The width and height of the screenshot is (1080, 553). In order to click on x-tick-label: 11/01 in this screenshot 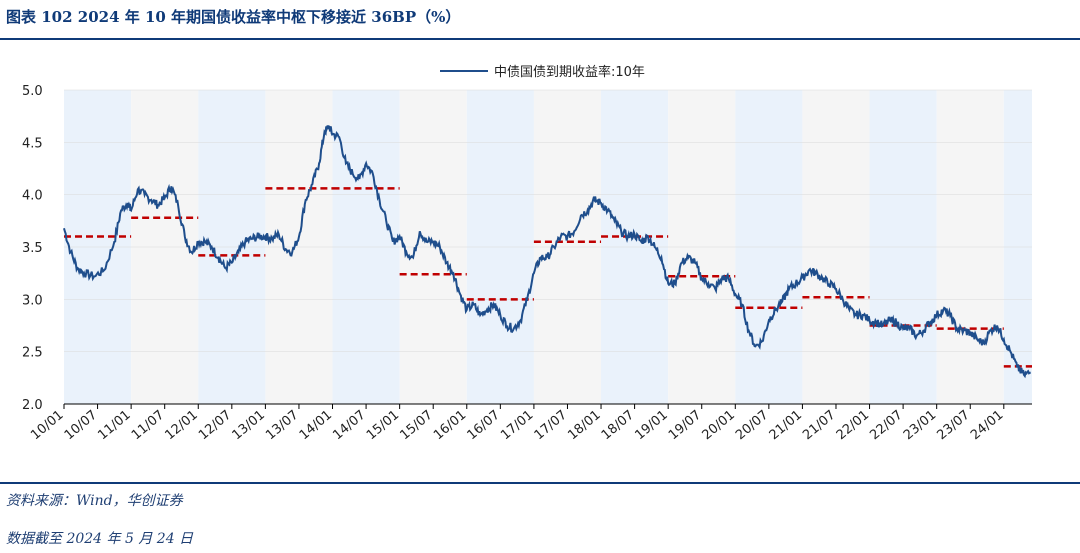, I will do `click(114, 426)`.